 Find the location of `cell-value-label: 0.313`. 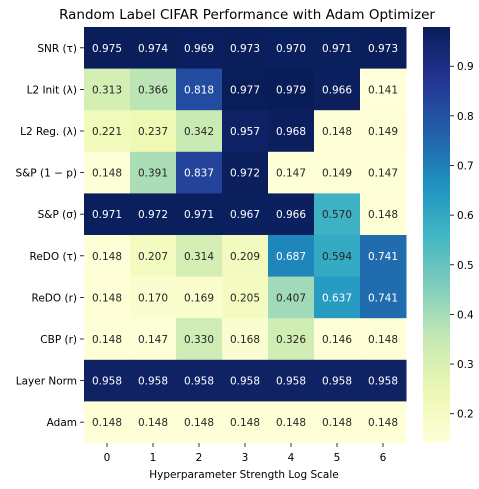

cell-value-label: 0.313 is located at coordinates (107, 90).